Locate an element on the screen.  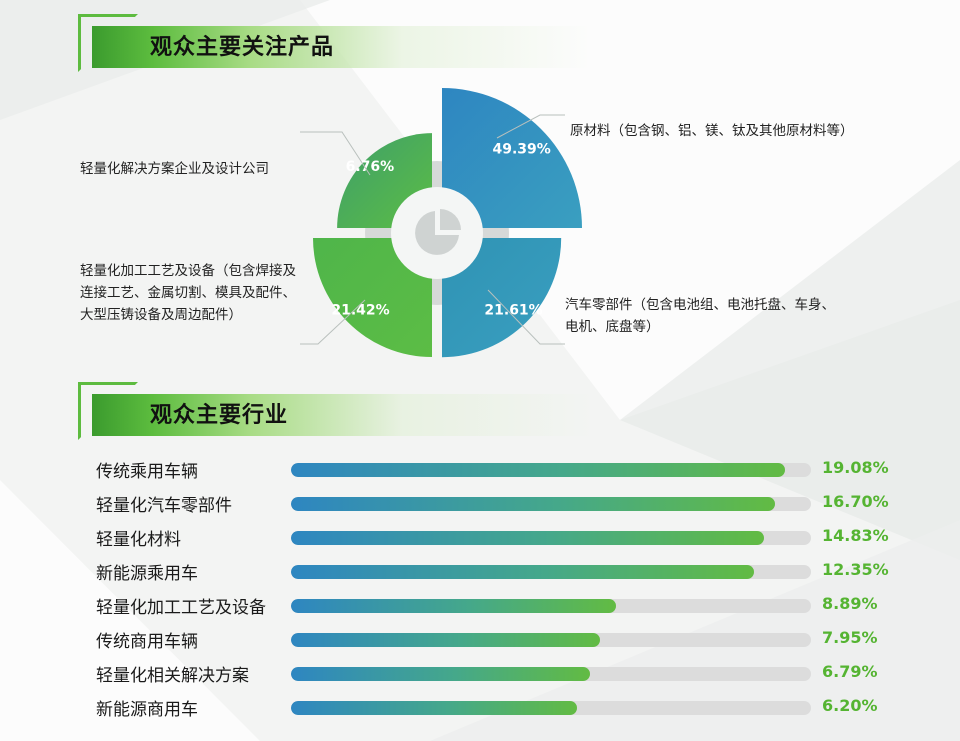
bar-category-label: 轻量化加工工艺及设备 is located at coordinates (181, 608).